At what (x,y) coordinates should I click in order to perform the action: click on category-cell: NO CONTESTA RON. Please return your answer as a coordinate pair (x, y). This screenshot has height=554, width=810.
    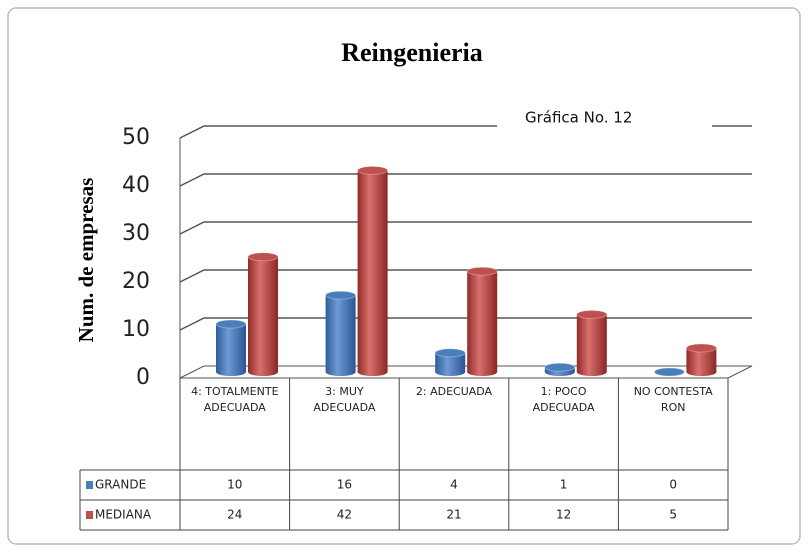
    Looking at the image, I should click on (673, 399).